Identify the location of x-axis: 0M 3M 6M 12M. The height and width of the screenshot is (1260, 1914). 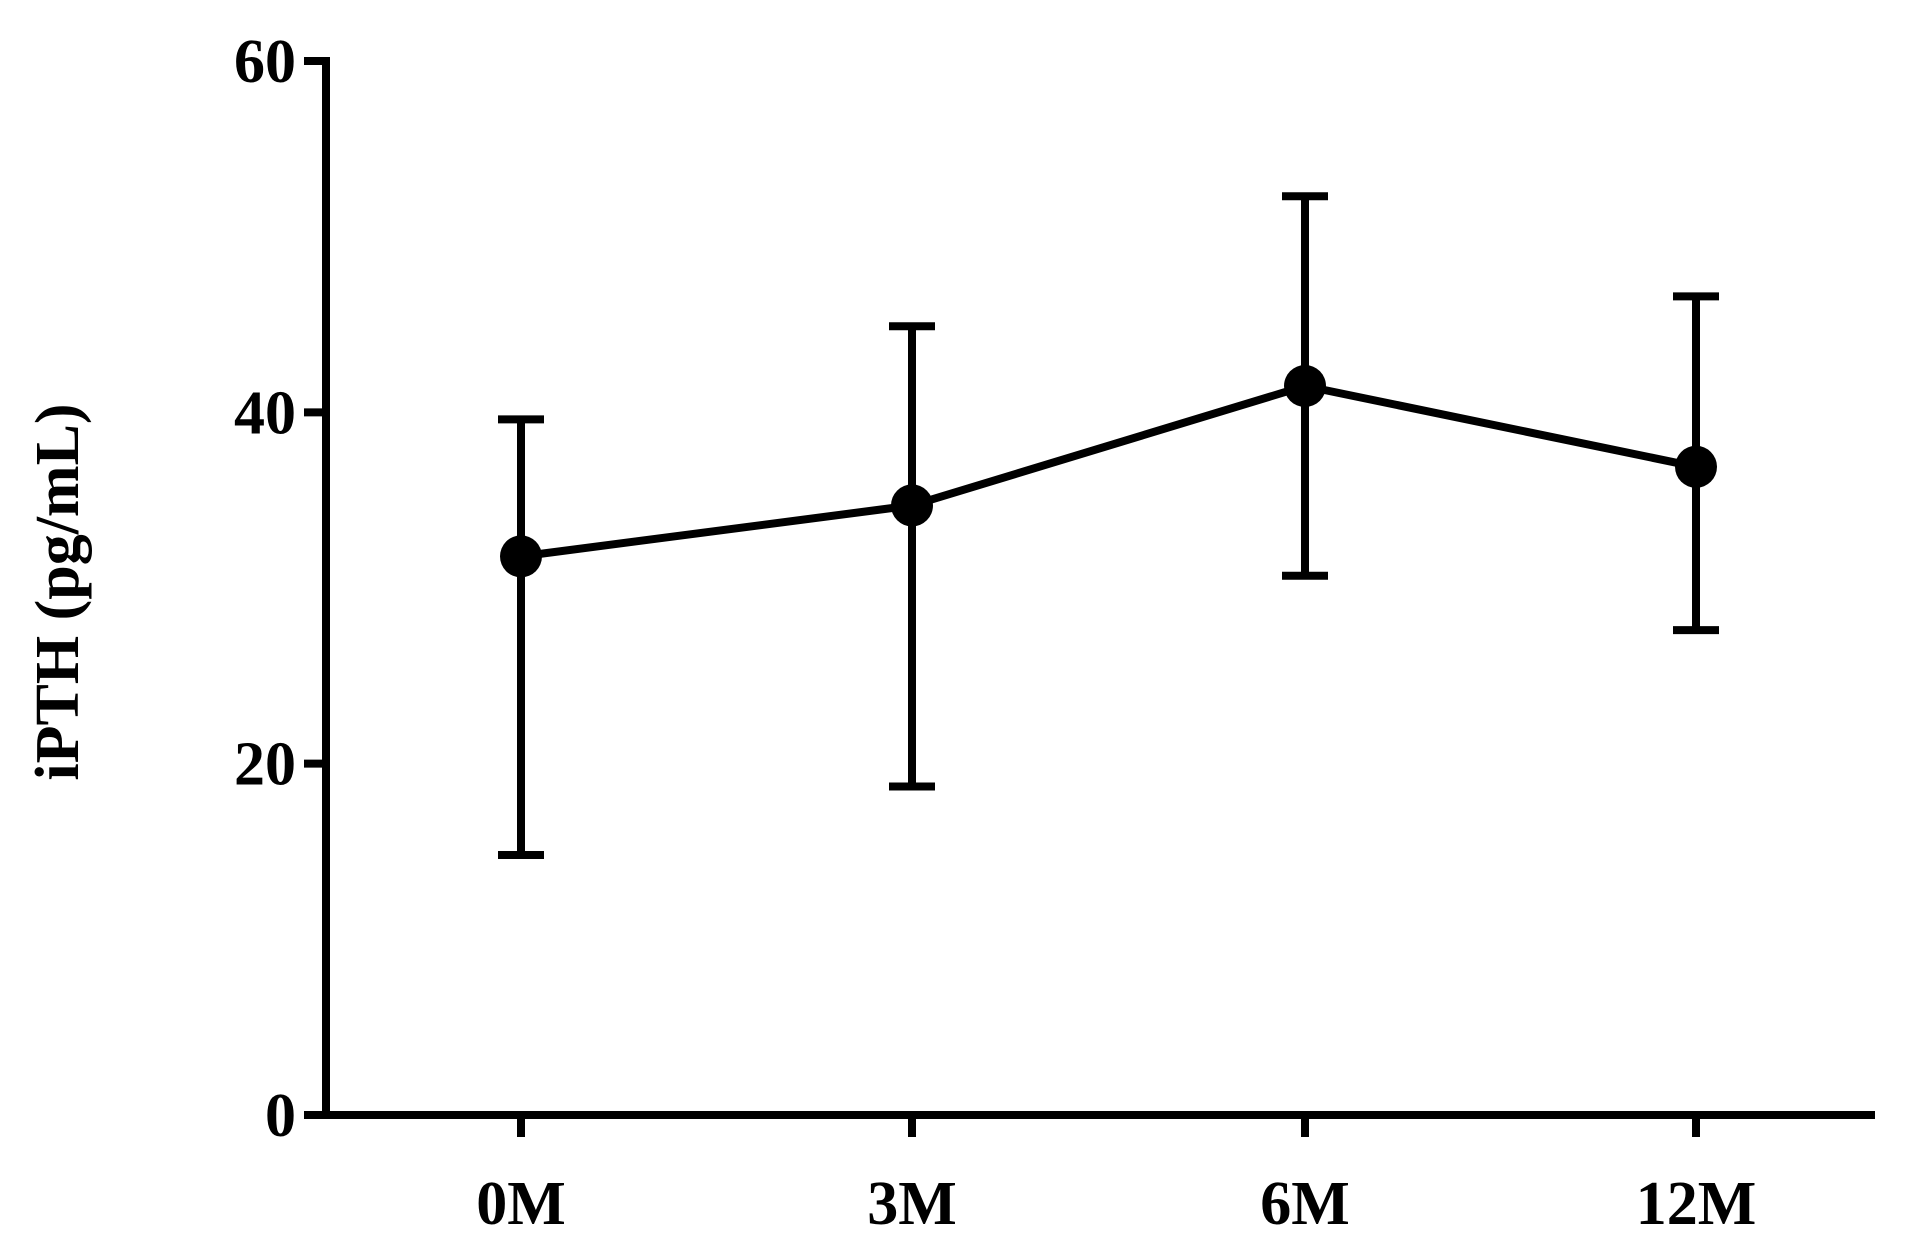
(1098, 1174).